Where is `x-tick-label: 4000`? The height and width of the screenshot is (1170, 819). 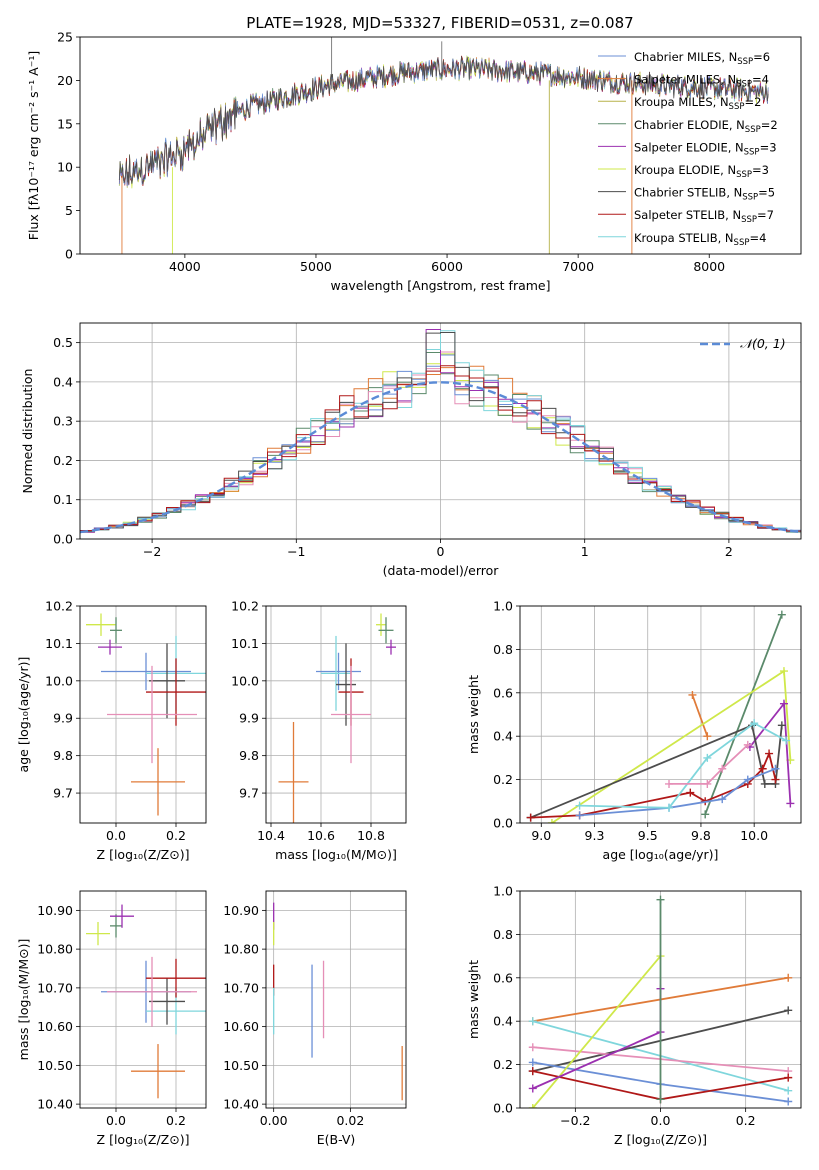
x-tick-label: 4000 is located at coordinates (185, 266).